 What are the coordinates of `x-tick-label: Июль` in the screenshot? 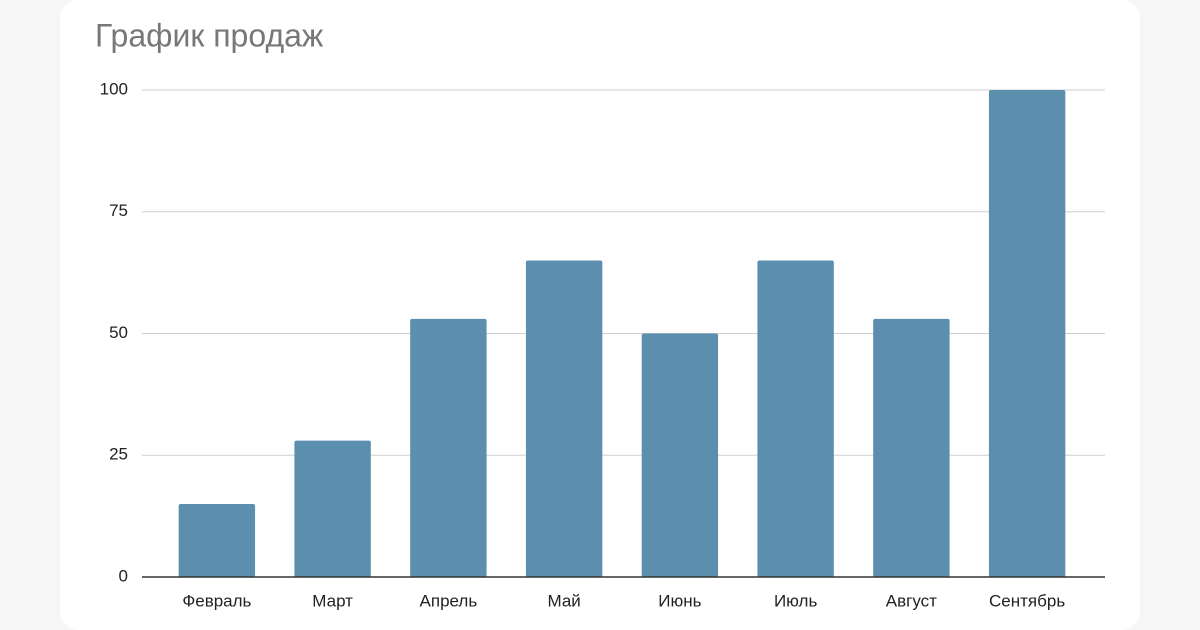 It's located at (796, 600).